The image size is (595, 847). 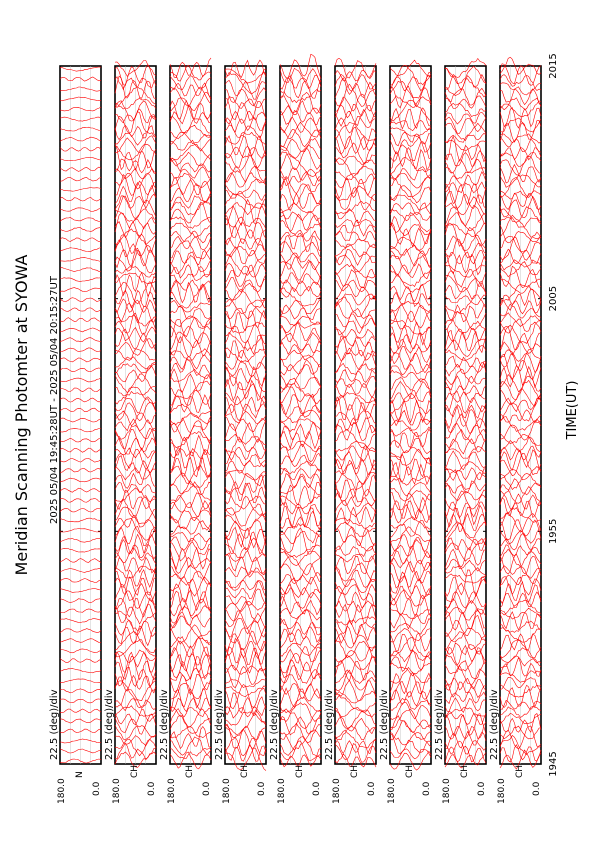 I want to click on panel-3: 22.5 (deg)/div 180.0 0.0 CH, so click(x=185, y=430).